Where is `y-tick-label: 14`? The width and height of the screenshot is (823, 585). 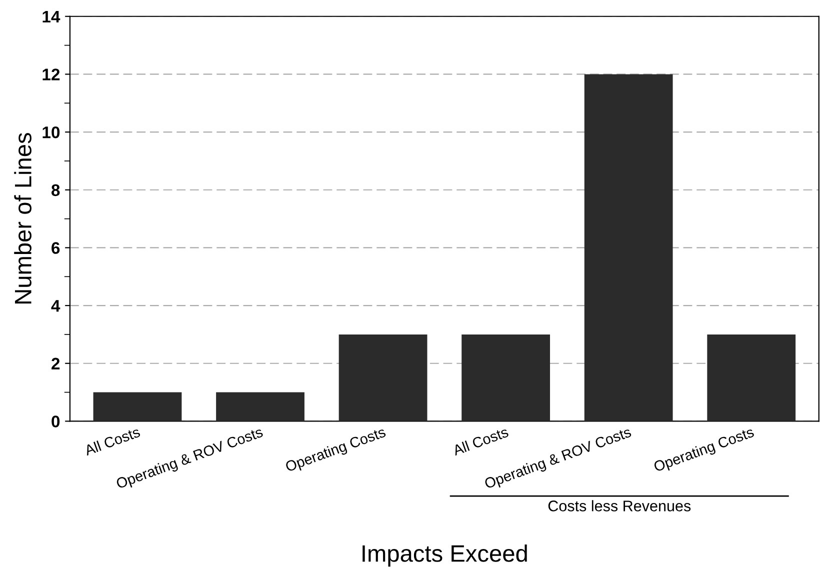
y-tick-label: 14 is located at coordinates (51, 16).